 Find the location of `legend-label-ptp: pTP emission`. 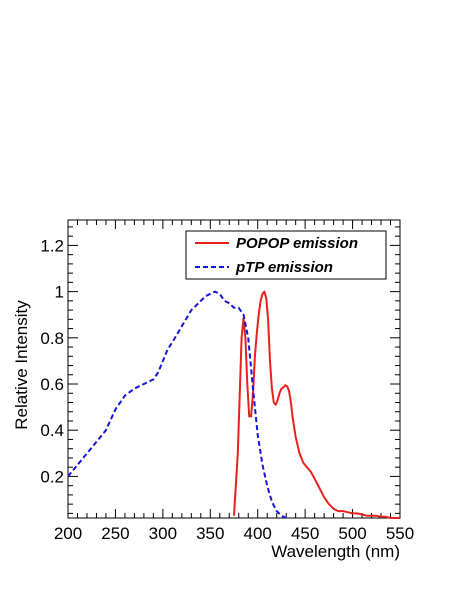

legend-label-ptp: pTP emission is located at coordinates (284, 267).